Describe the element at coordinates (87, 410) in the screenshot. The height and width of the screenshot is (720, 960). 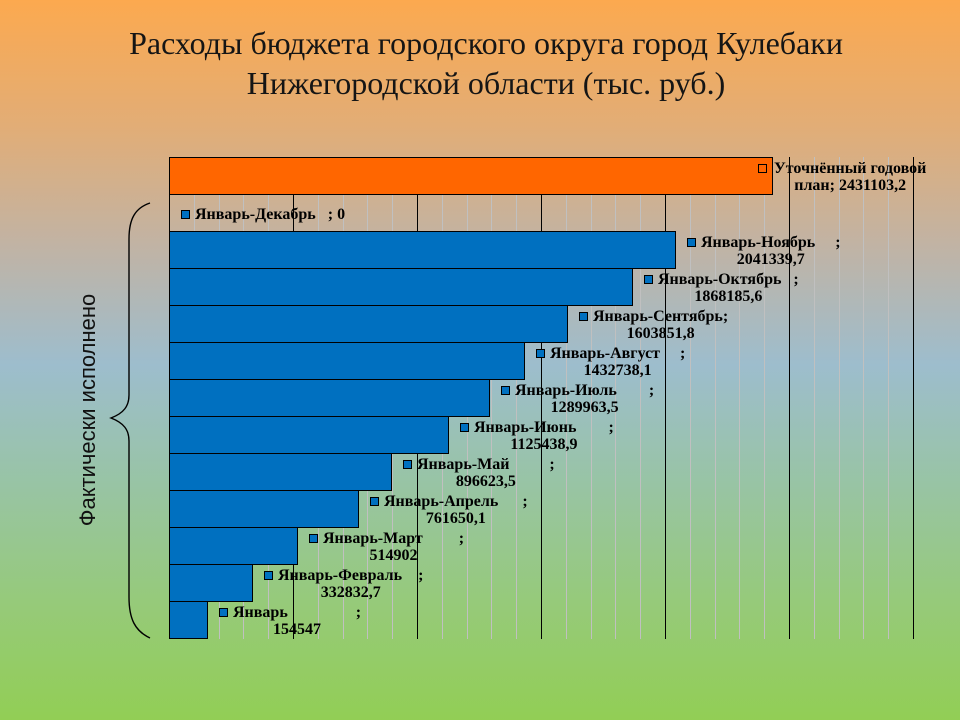
I see `side-axis-label: Фактически исполнено` at that location.